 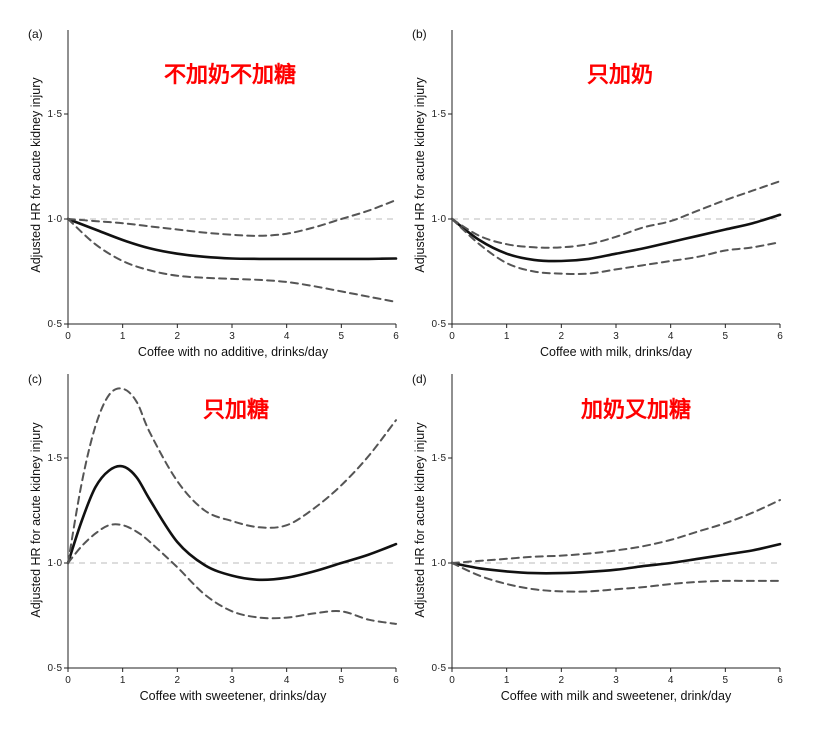 I want to click on panel-label: (d), so click(x=419, y=379).